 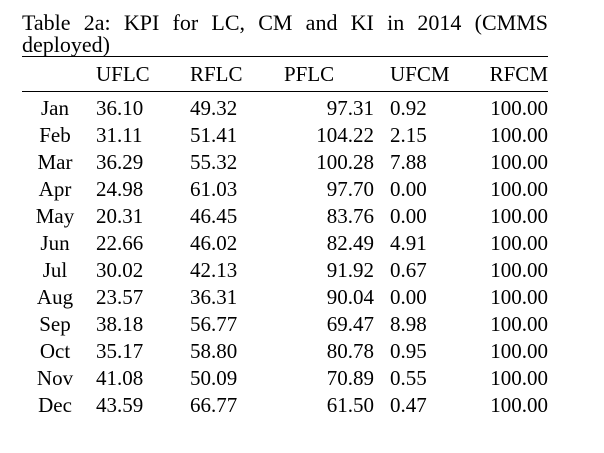 I want to click on rflc-cell: 36.31, so click(x=214, y=297).